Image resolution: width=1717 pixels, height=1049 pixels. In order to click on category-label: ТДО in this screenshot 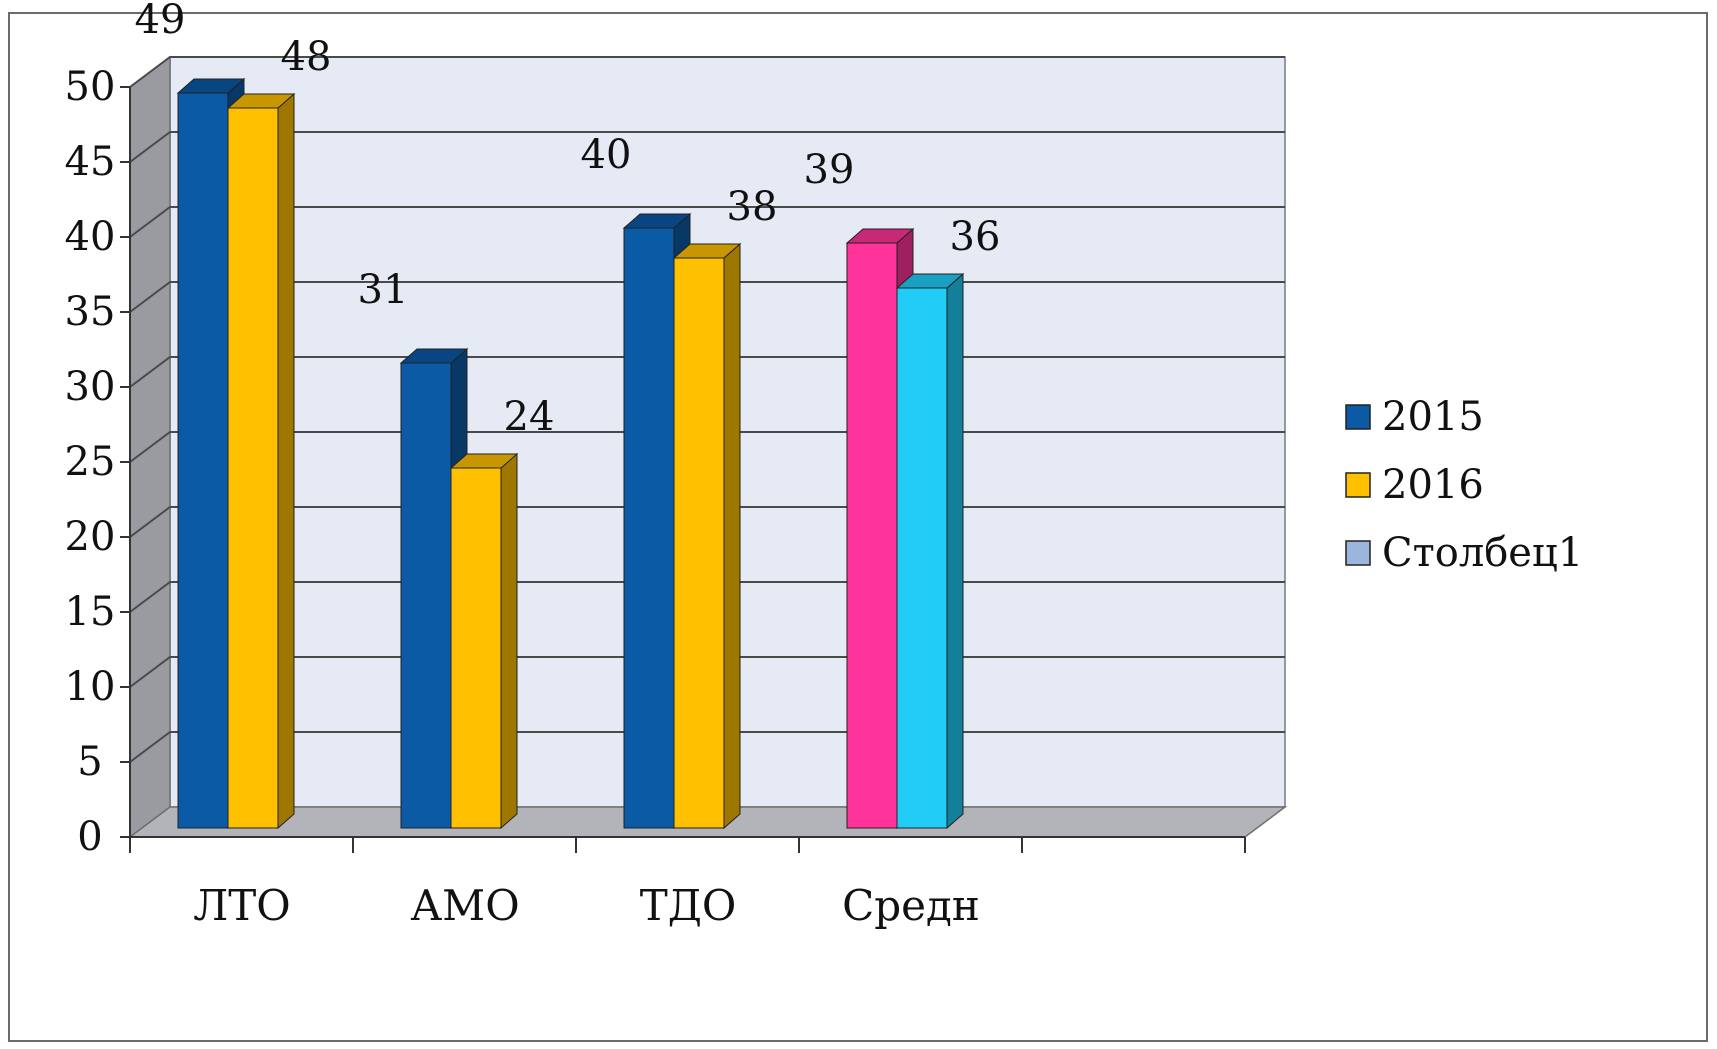, I will do `click(688, 905)`.